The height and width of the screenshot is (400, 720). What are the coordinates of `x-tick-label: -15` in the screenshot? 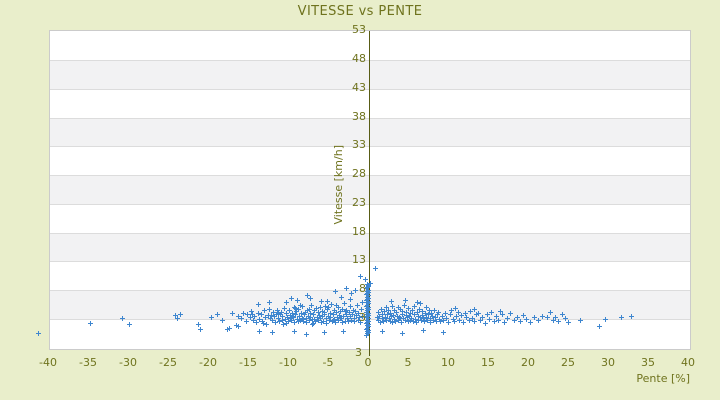 It's located at (248, 362).